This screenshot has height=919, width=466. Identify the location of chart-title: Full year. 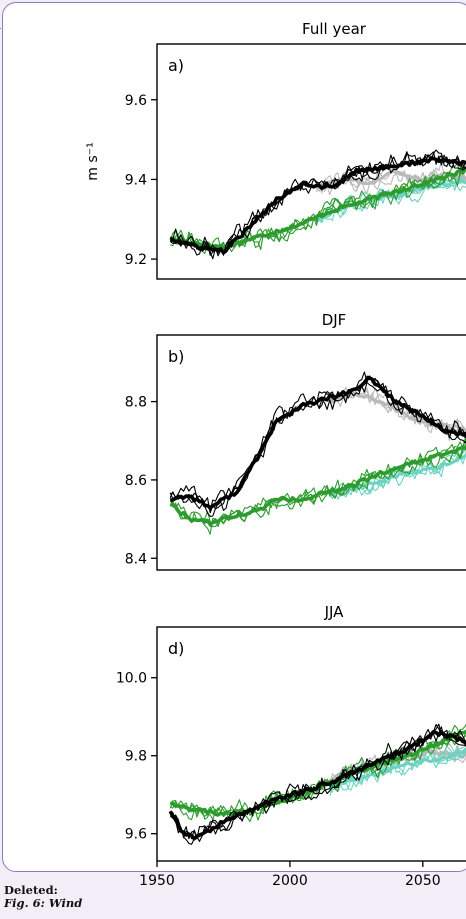
(334, 29).